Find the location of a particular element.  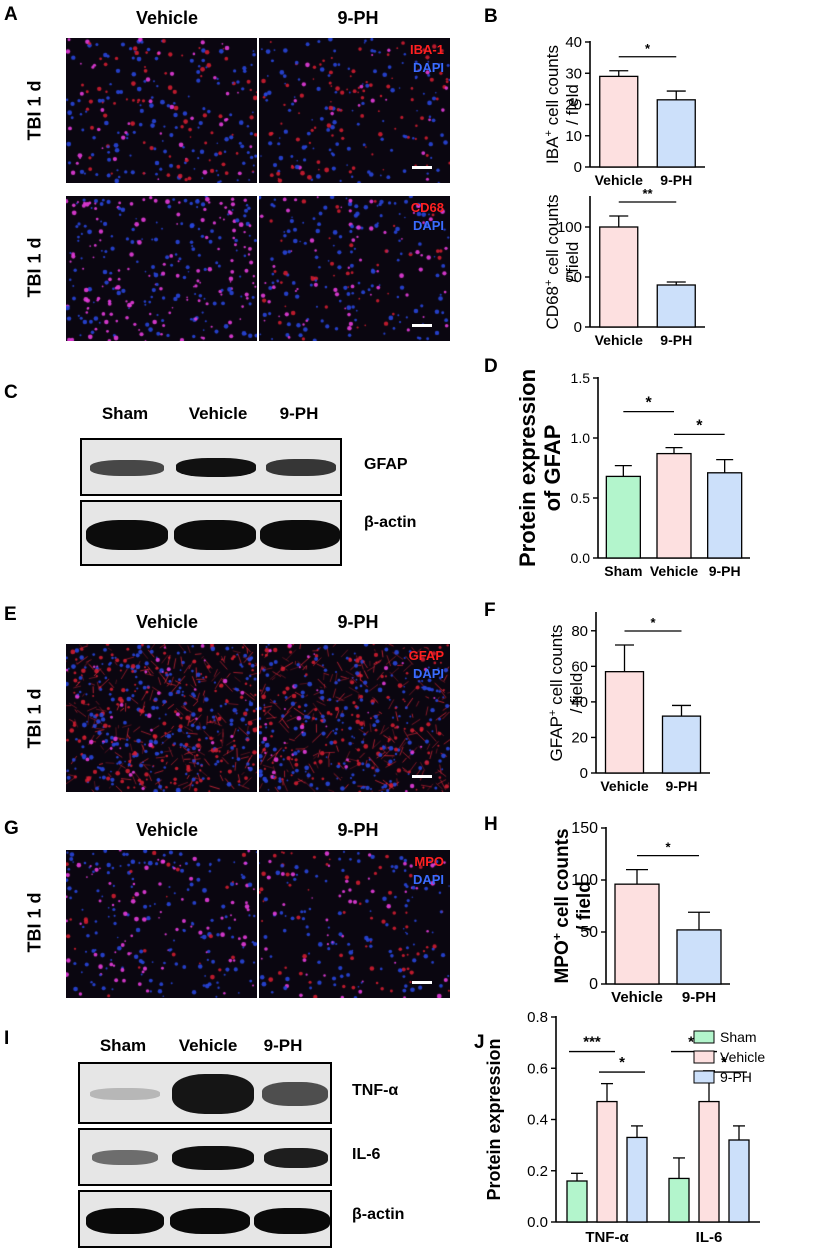

y-axis-label: CD68+ cell counts is located at coordinates (552, 262).